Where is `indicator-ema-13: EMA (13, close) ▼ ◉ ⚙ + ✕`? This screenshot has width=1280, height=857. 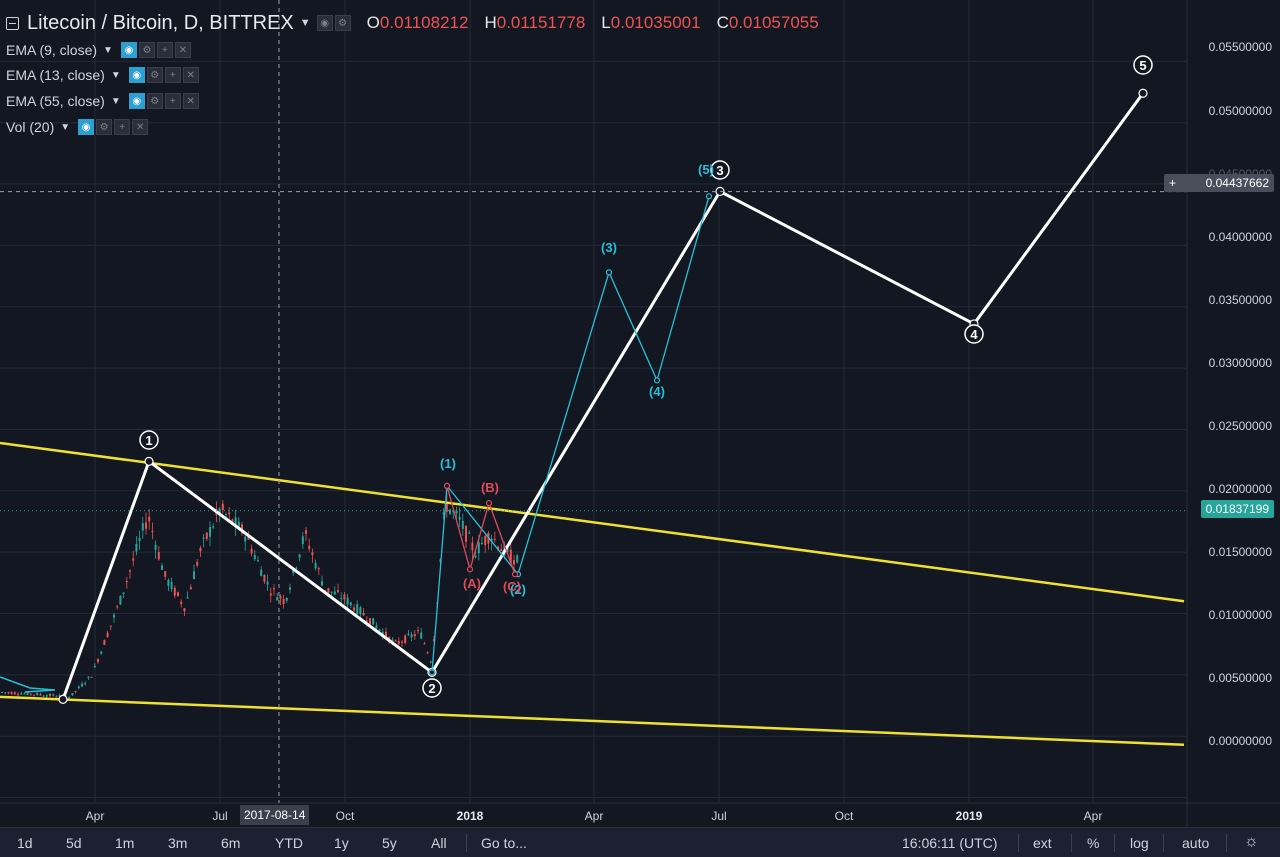 indicator-ema-13: EMA (13, close) ▼ ◉ ⚙ + ✕ is located at coordinates (103, 75).